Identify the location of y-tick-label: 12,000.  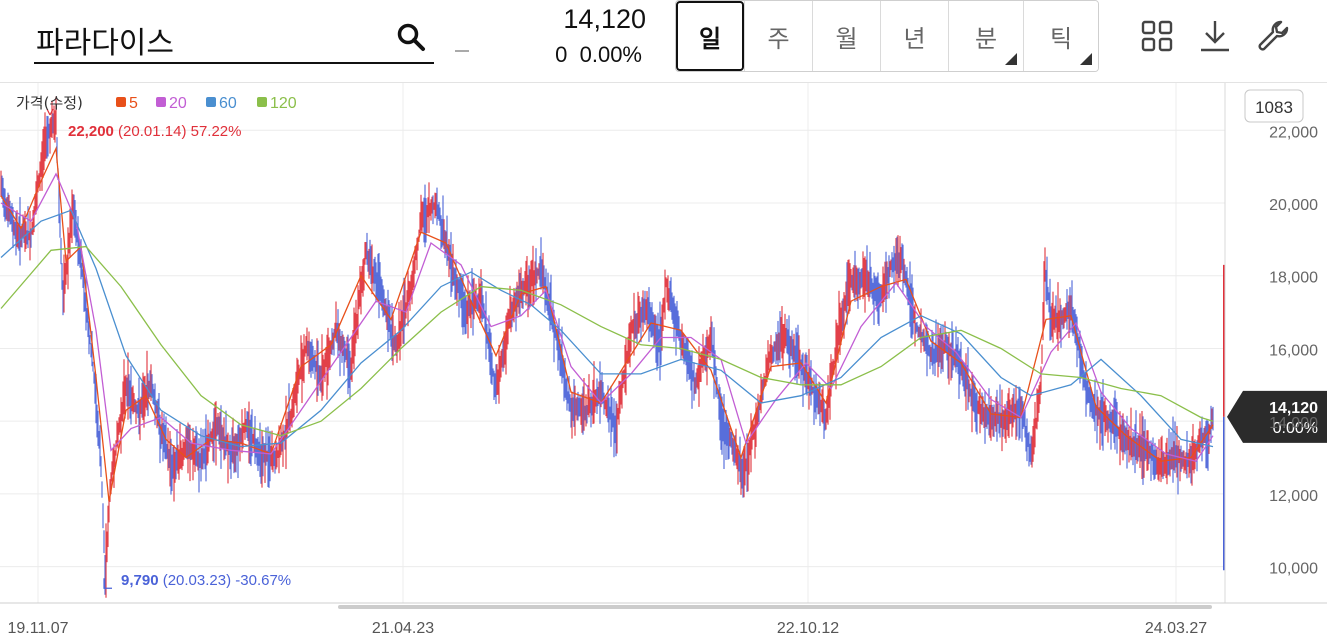
(1293, 496).